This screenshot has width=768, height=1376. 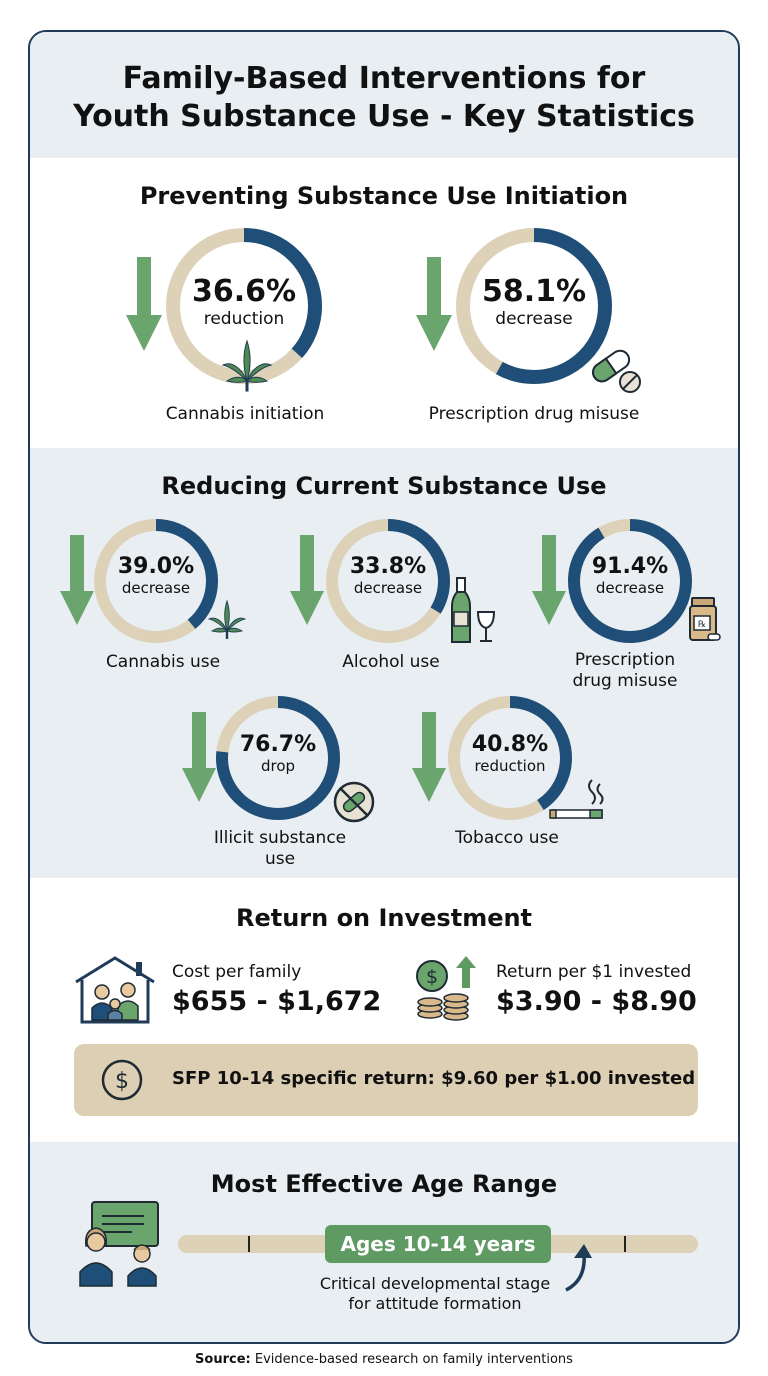 What do you see at coordinates (594, 972) in the screenshot?
I see `return-label: Return per $1 invested` at bounding box center [594, 972].